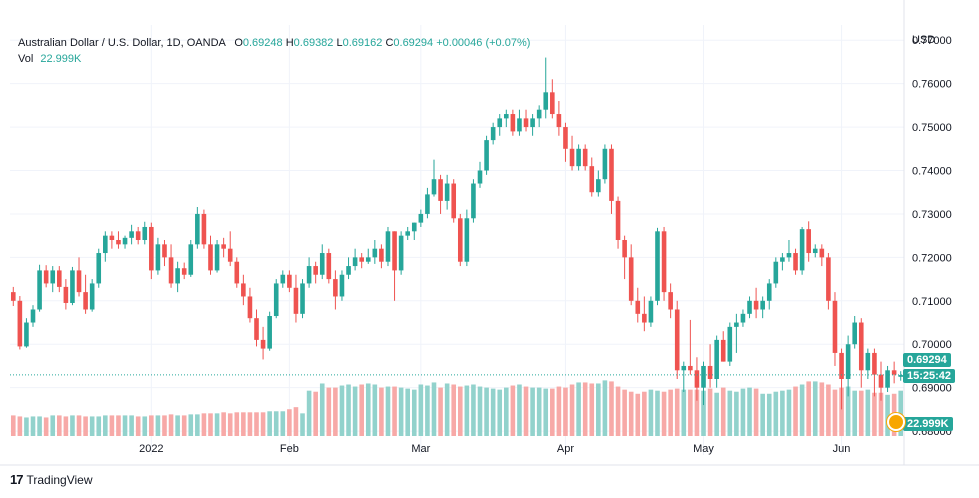 The width and height of the screenshot is (979, 498). Describe the element at coordinates (26, 59) in the screenshot. I see `volume-label: Vol` at that location.